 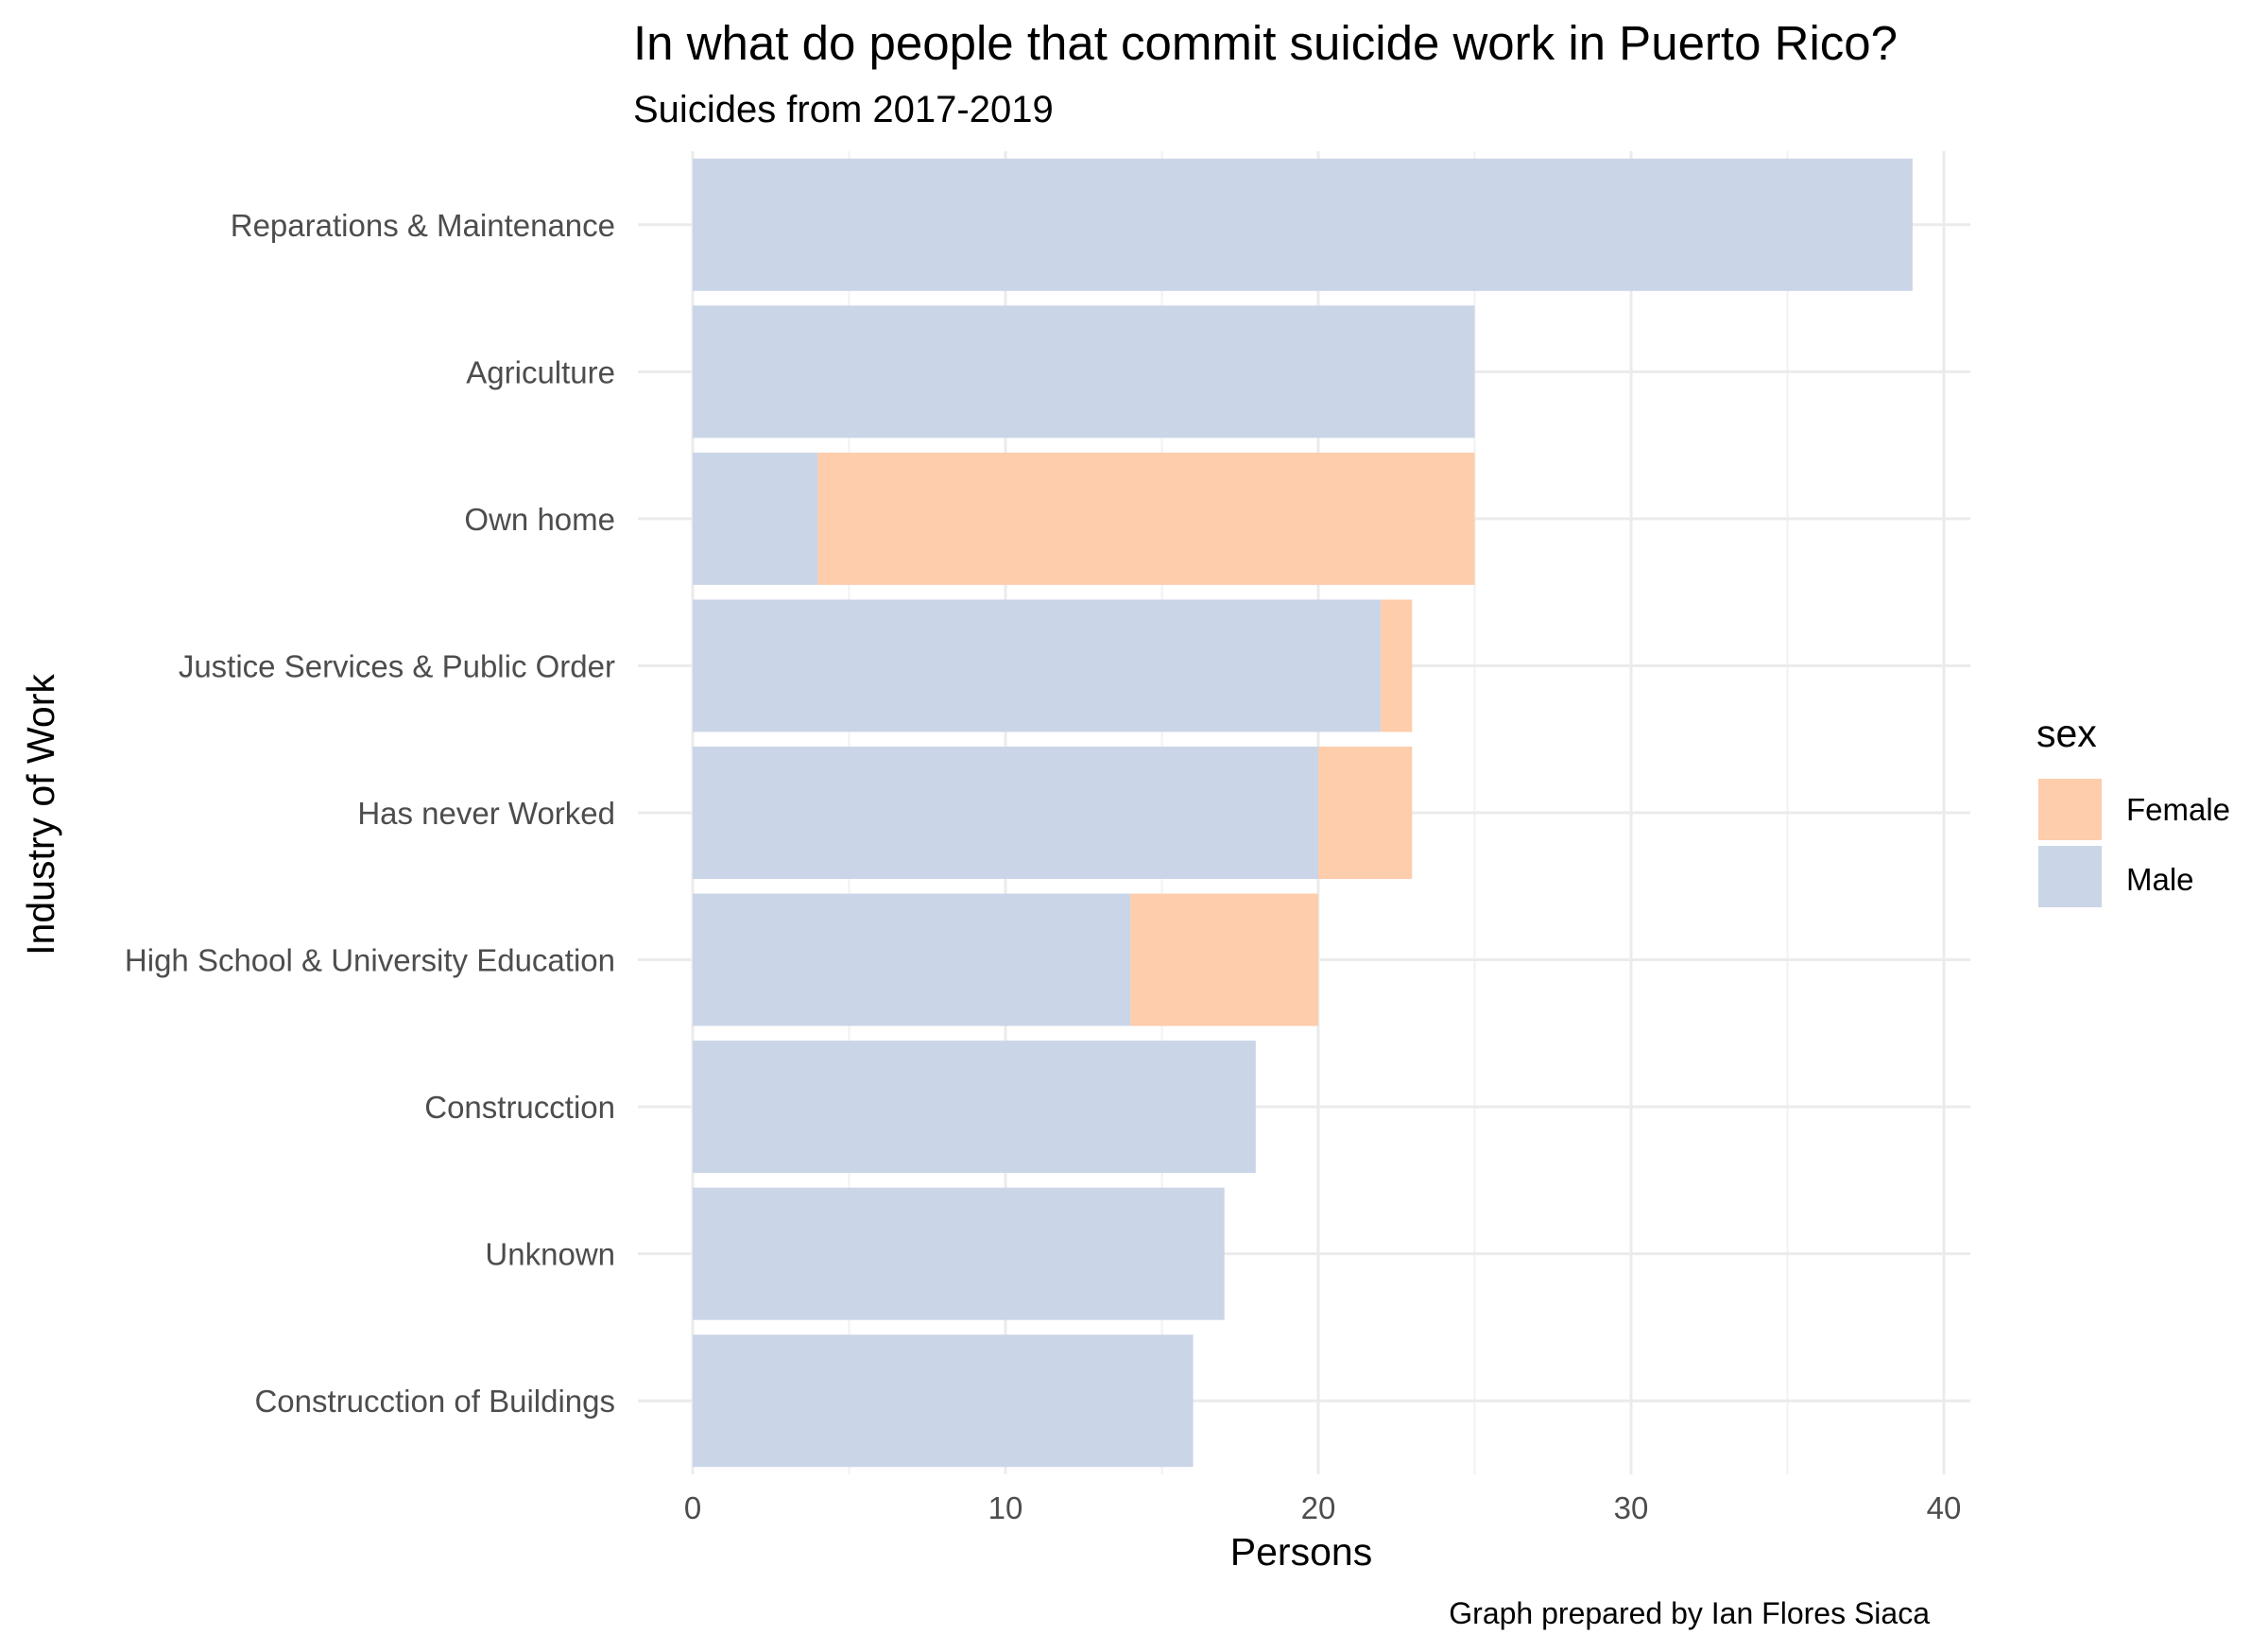 I want to click on legend-title: sex, so click(x=2066, y=733).